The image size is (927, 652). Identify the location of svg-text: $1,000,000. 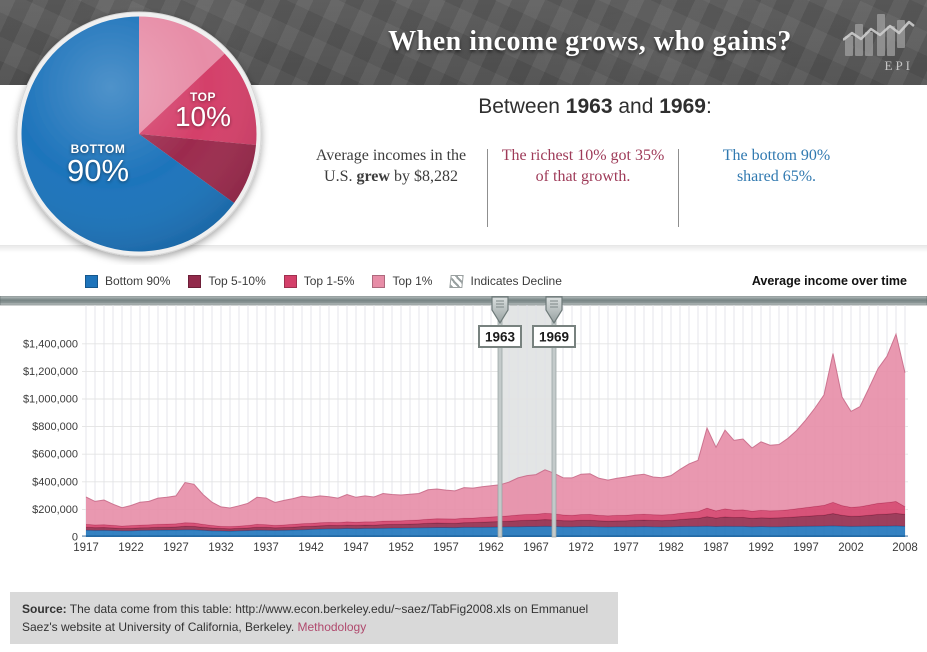
(50, 400).